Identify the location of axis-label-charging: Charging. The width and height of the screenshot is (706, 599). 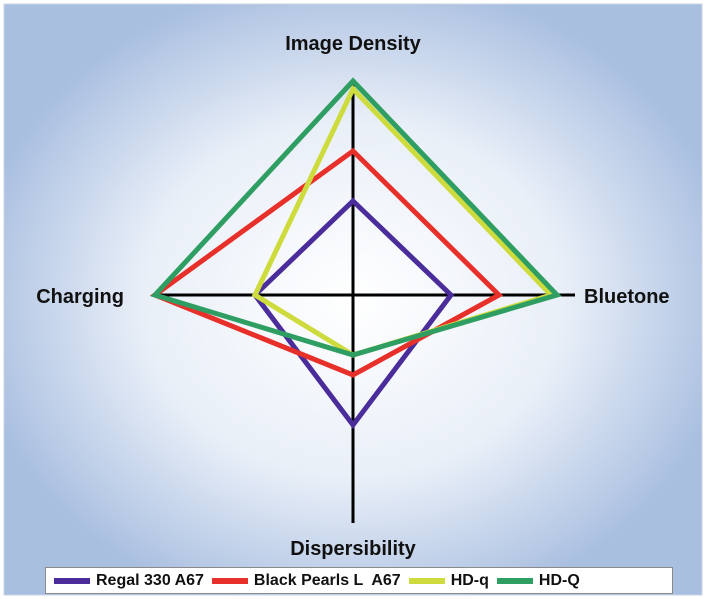
(80, 297).